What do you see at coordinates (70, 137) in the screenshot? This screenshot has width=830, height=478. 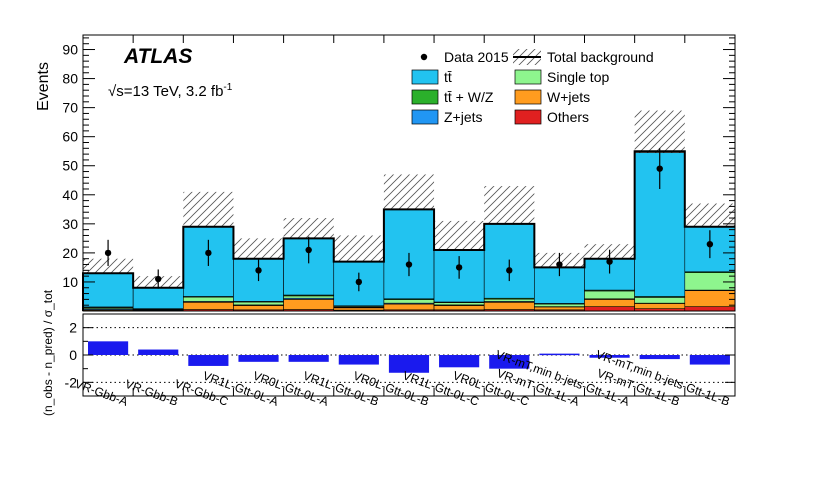 I see `y-tick-label: 60` at bounding box center [70, 137].